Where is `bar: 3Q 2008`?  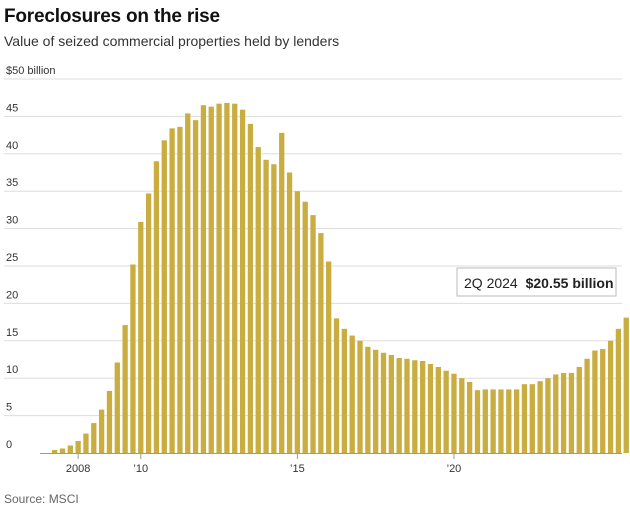 bar: 3Q 2008 is located at coordinates (101, 431).